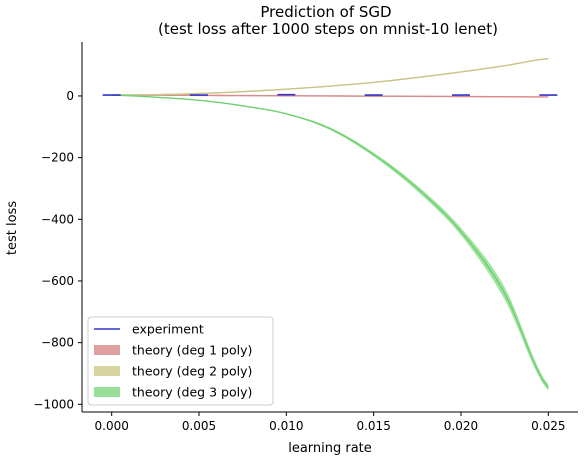 The width and height of the screenshot is (585, 460). I want to click on legend-label: theory (deg 1 poly), so click(192, 350).